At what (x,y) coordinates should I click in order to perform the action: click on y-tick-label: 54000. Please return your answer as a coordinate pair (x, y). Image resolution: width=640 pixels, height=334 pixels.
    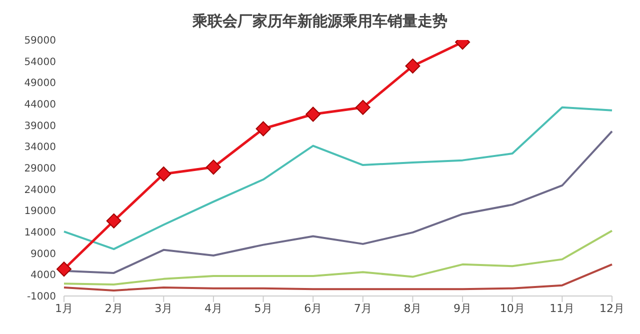
    Looking at the image, I should click on (40, 62).